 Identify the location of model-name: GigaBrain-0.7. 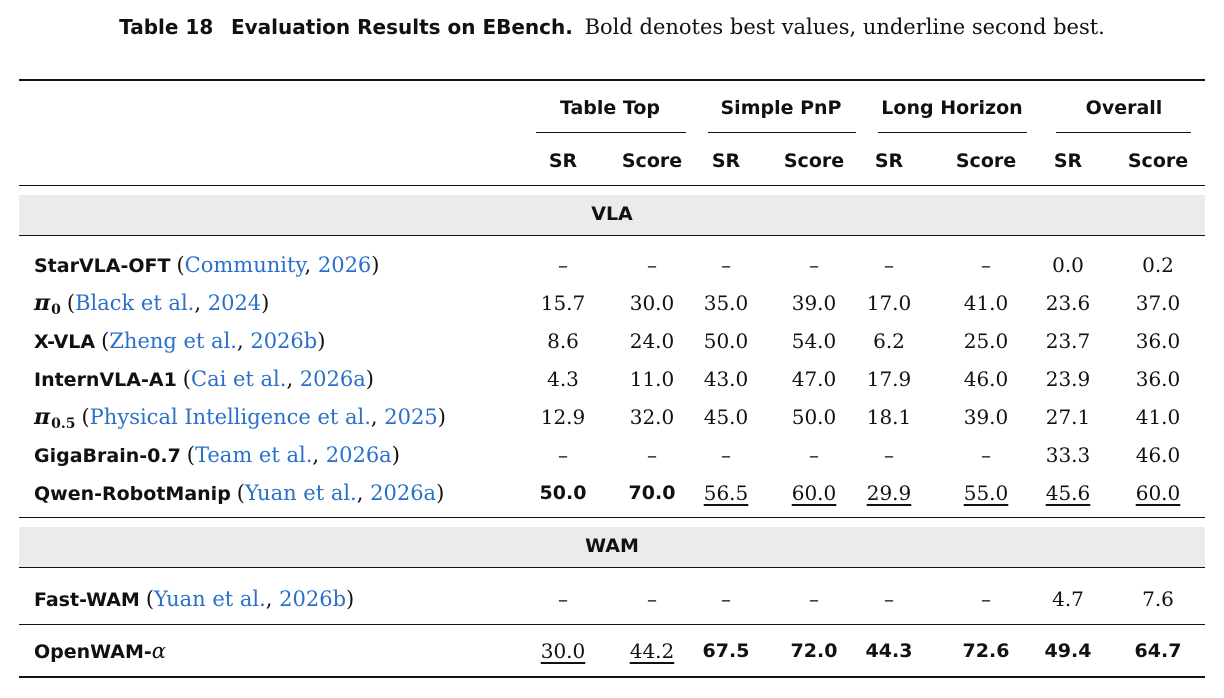
(107, 456).